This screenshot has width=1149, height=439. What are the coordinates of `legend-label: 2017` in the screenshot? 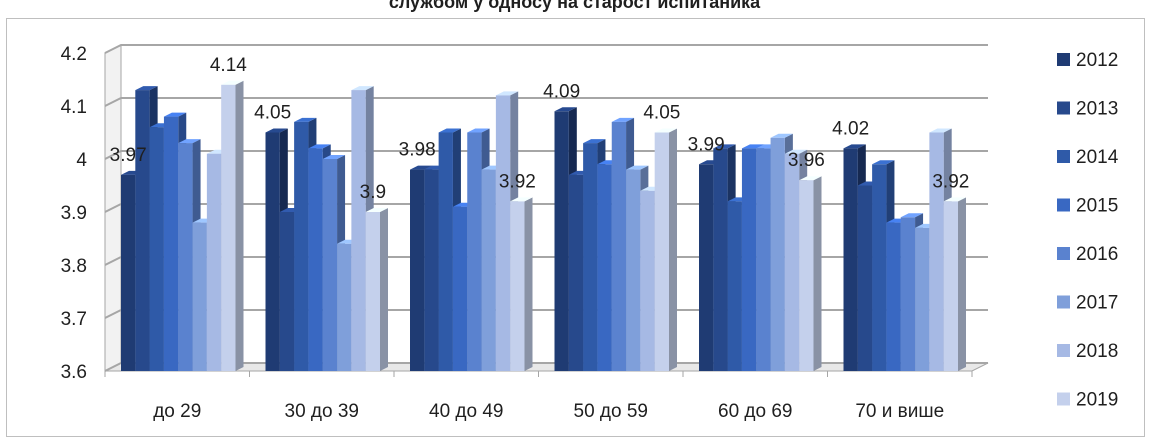 It's located at (1097, 303).